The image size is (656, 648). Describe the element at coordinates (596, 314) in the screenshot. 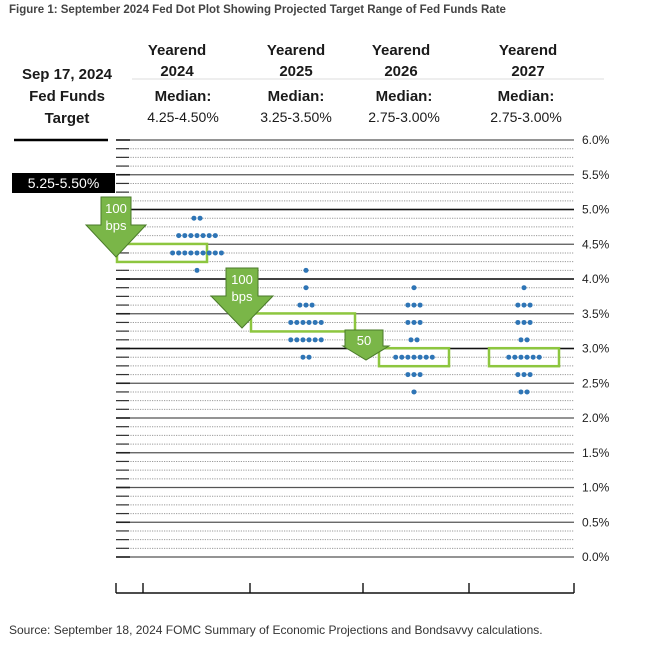

I see `y-tick-label: 3.5%` at that location.